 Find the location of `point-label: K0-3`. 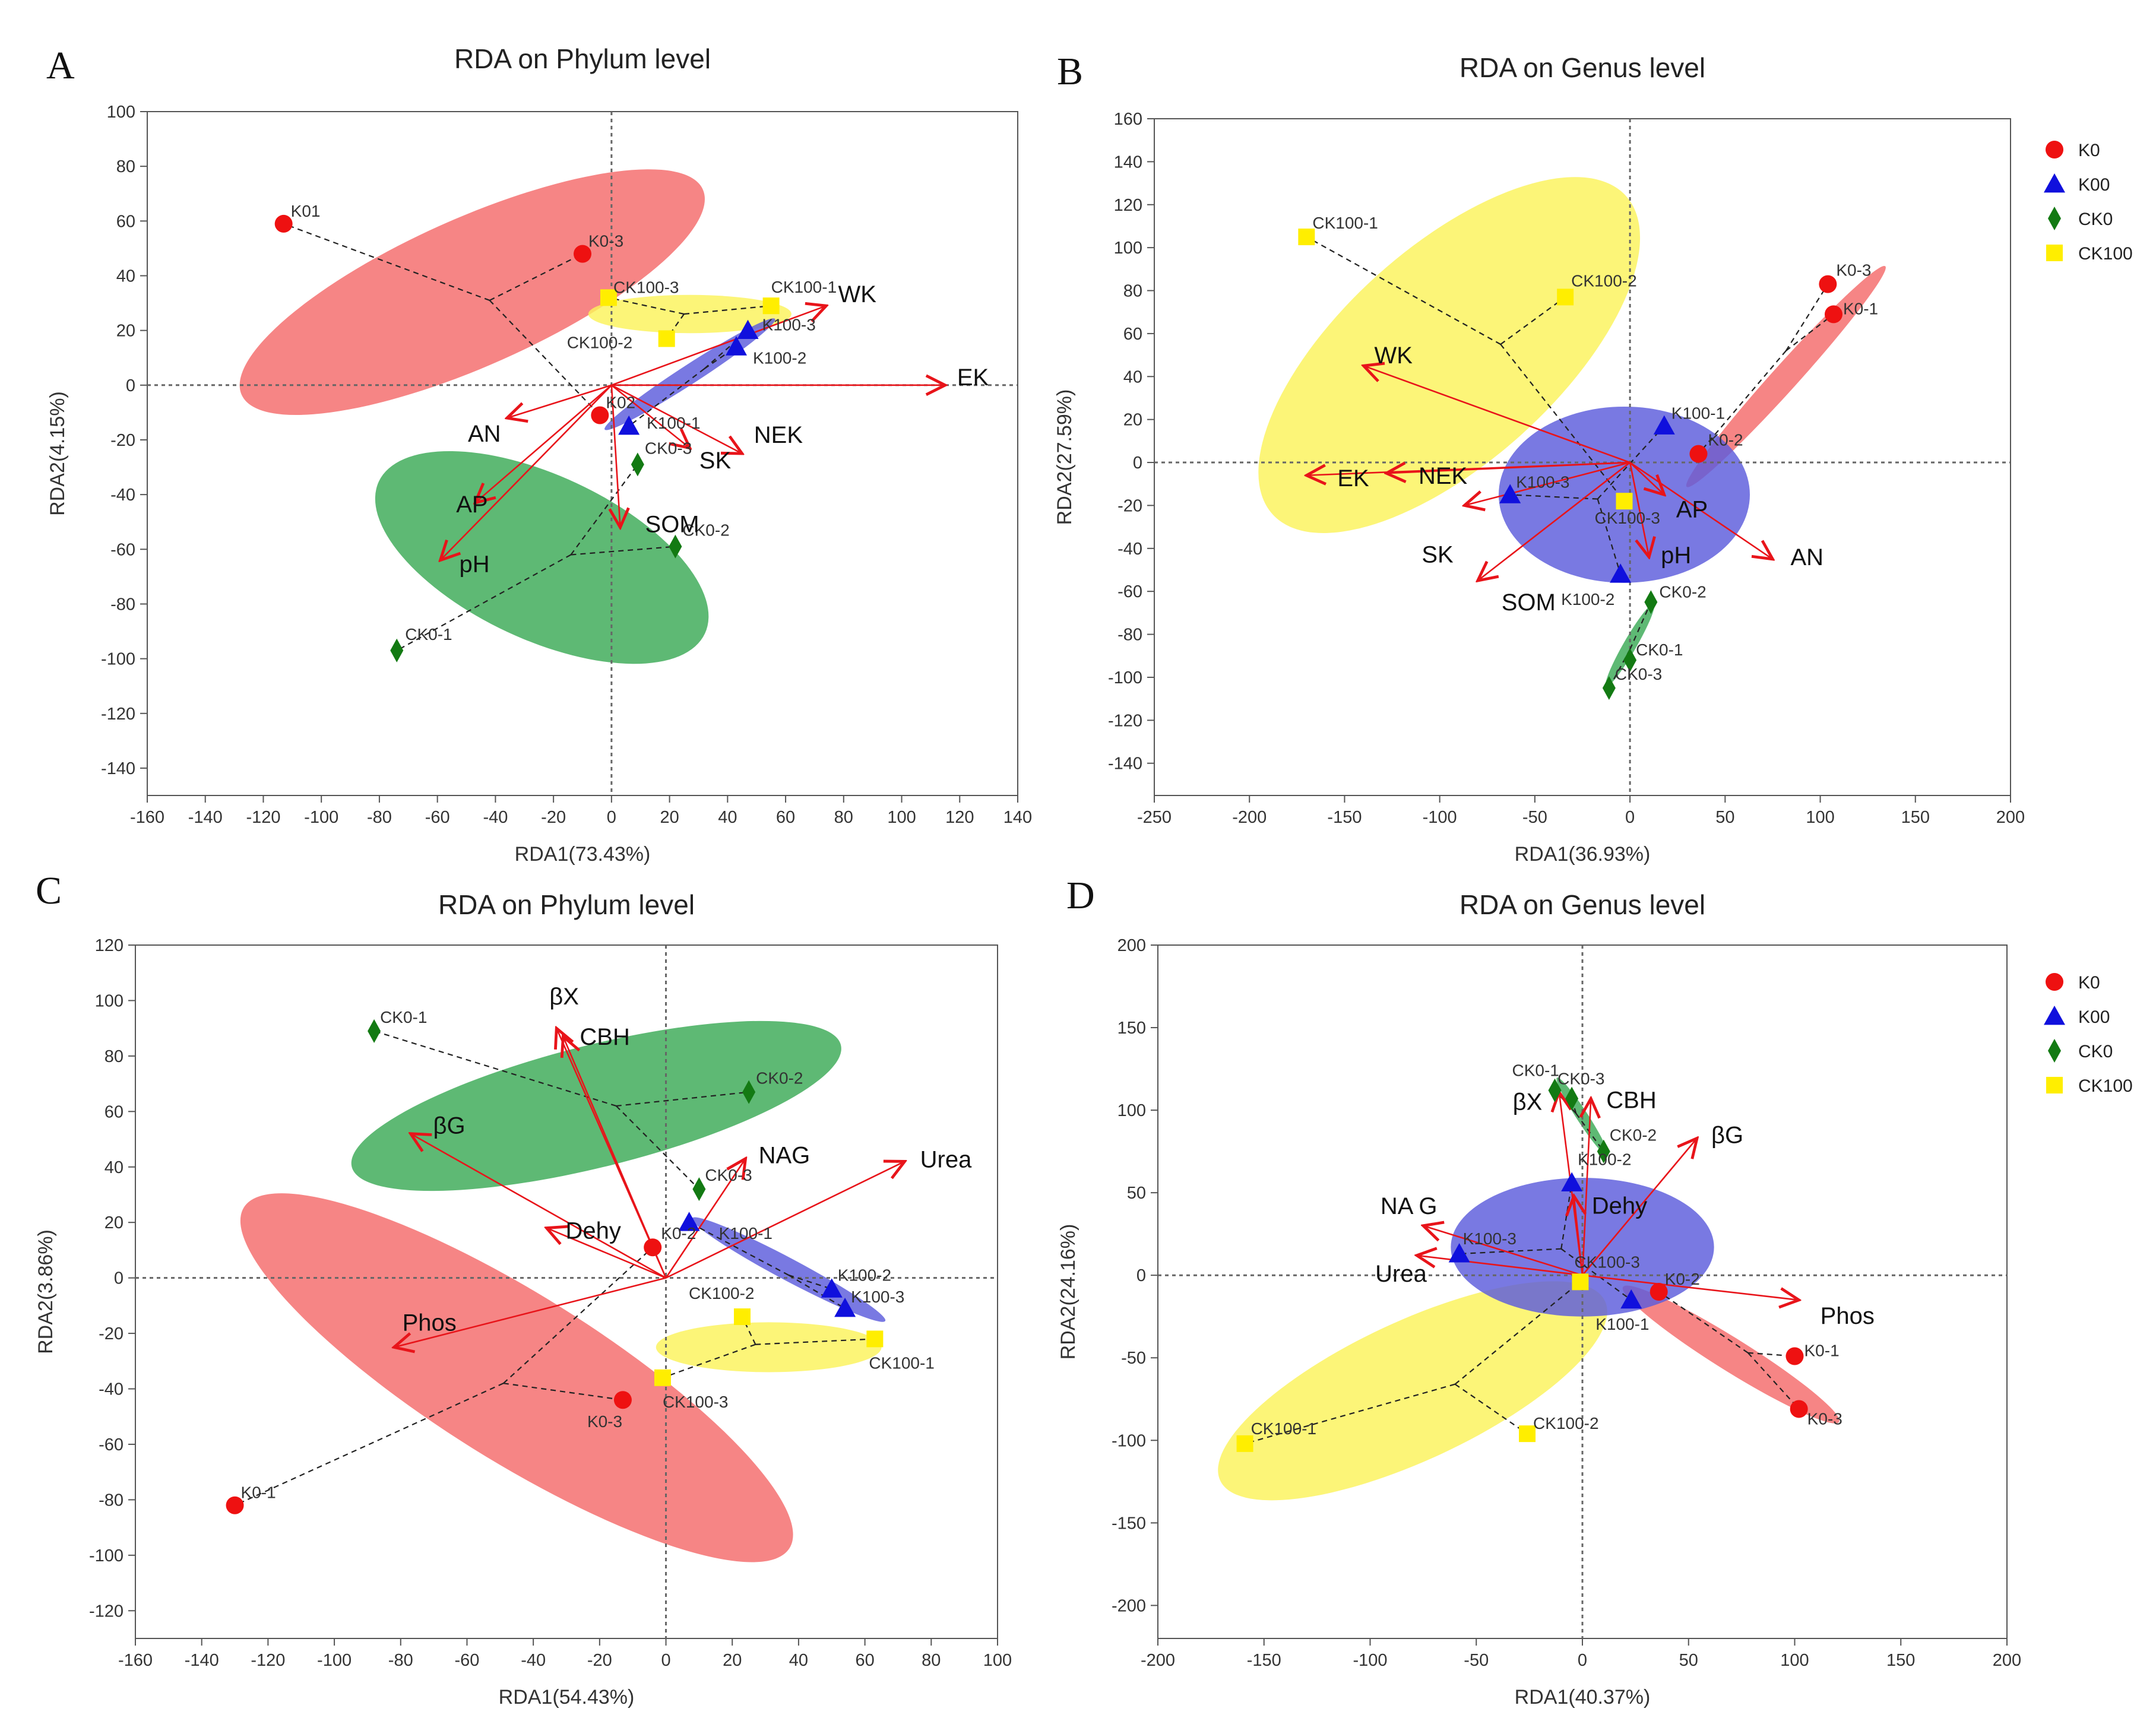

point-label: K0-3 is located at coordinates (1824, 1419).